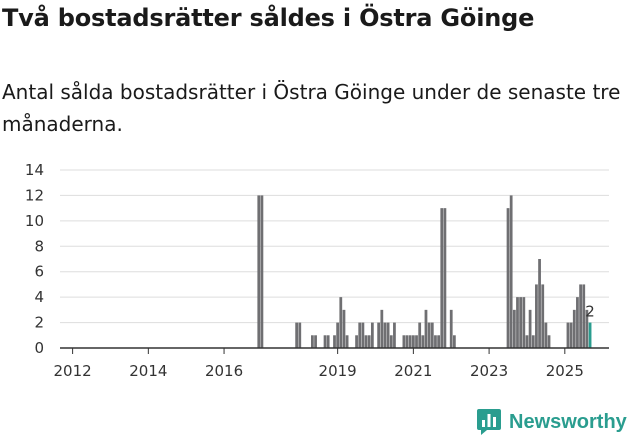 This screenshot has height=439, width=631. What do you see at coordinates (268, 18) in the screenshot?
I see `chart-title: Två bostadsrätter såldes i Östra Göinge` at bounding box center [268, 18].